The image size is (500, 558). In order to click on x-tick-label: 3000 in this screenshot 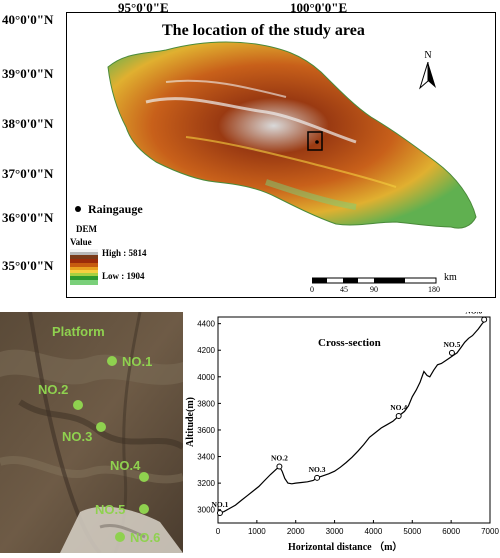, I will do `click(335, 531)`.